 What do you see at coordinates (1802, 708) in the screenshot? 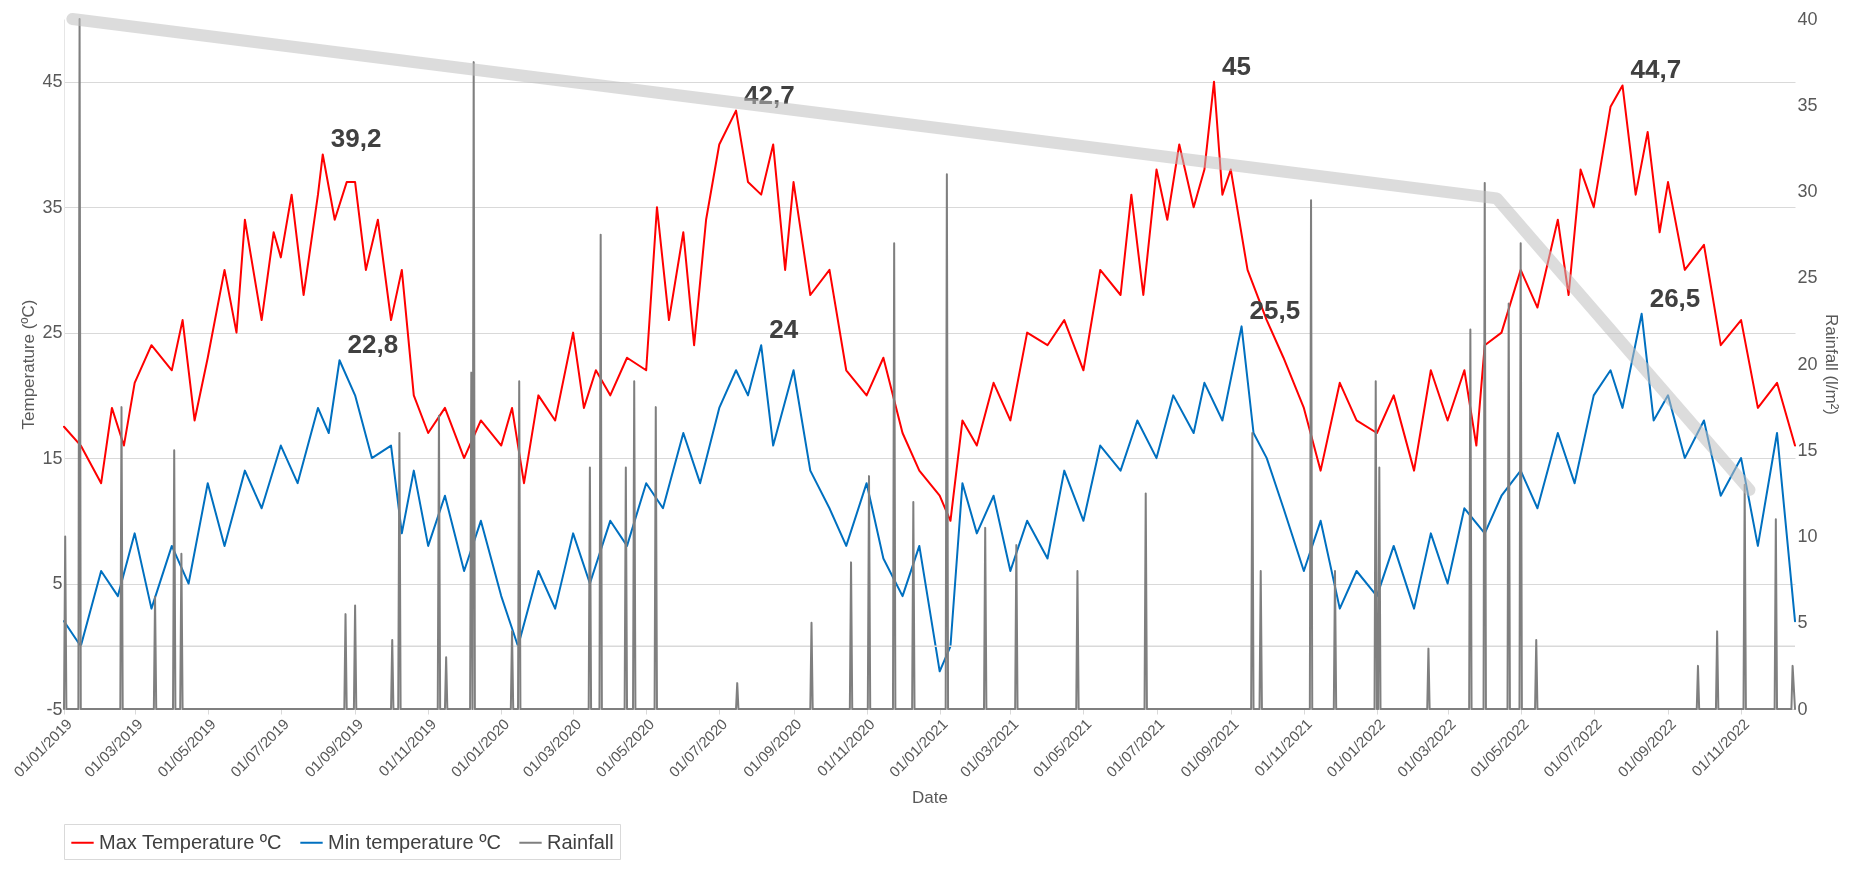
I see `y2-tick-label: 0` at bounding box center [1802, 708].